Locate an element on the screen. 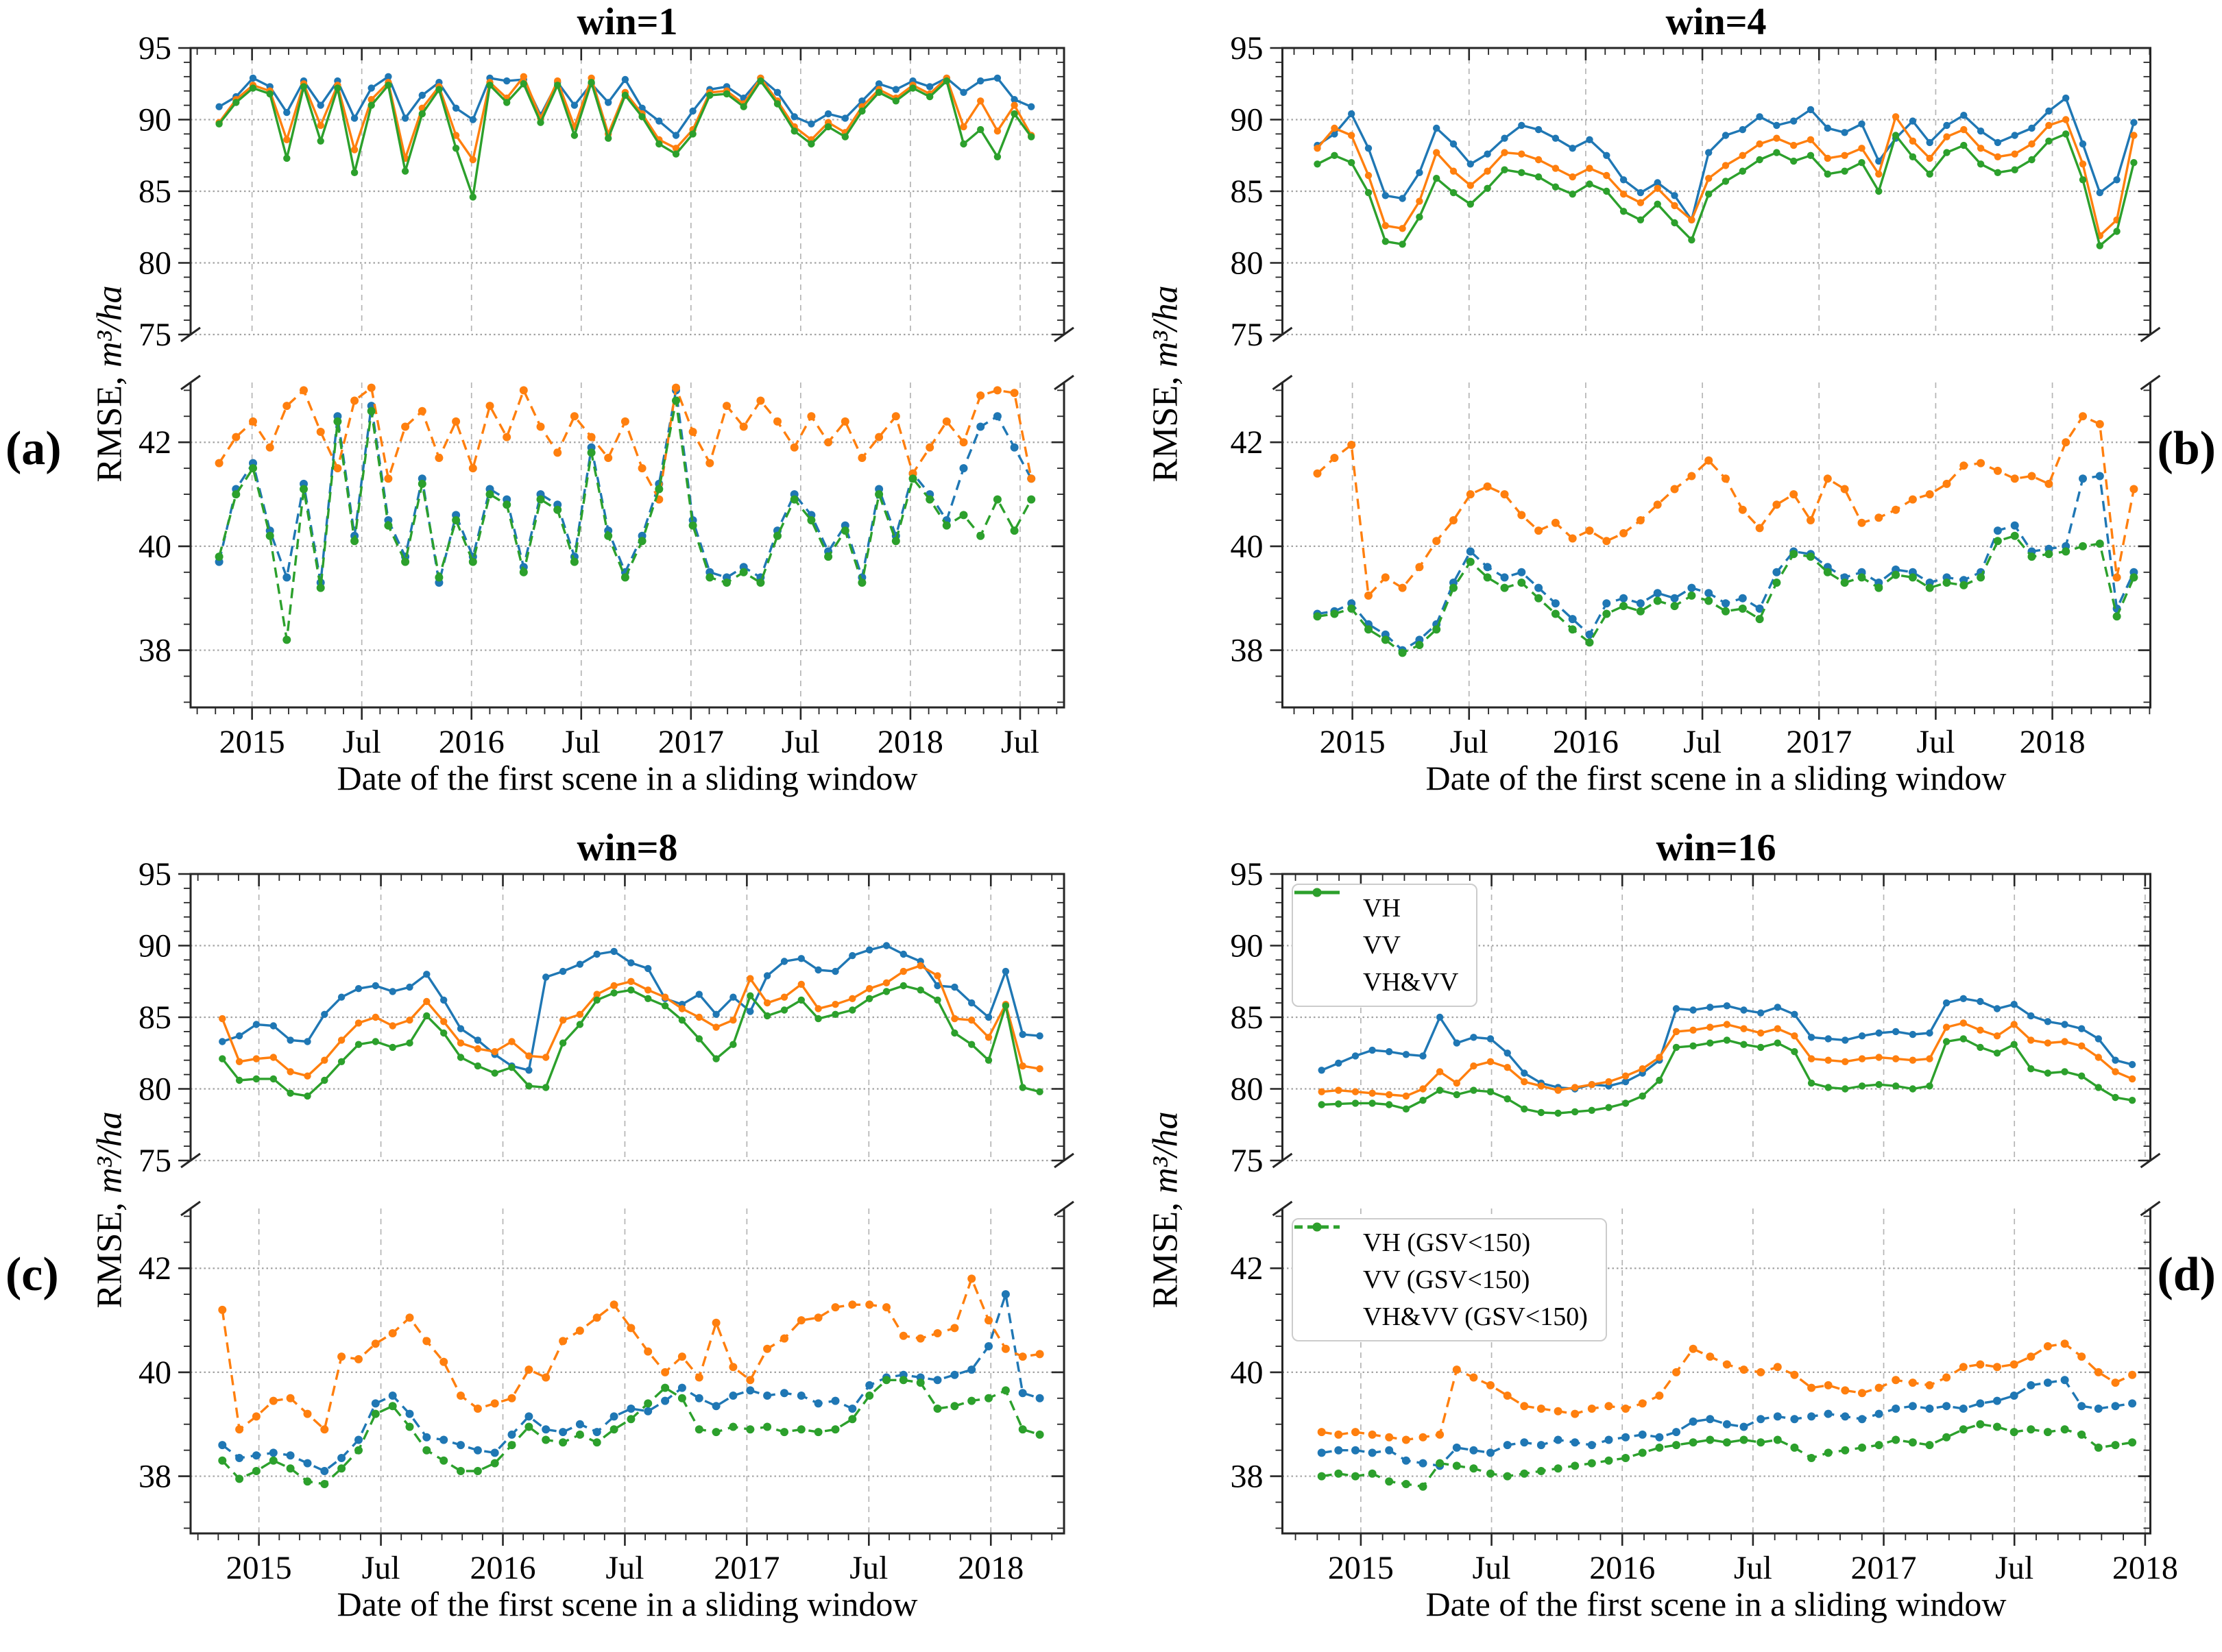 The image size is (2222, 1652). panel-b-title: win=4 is located at coordinates (1716, 22).